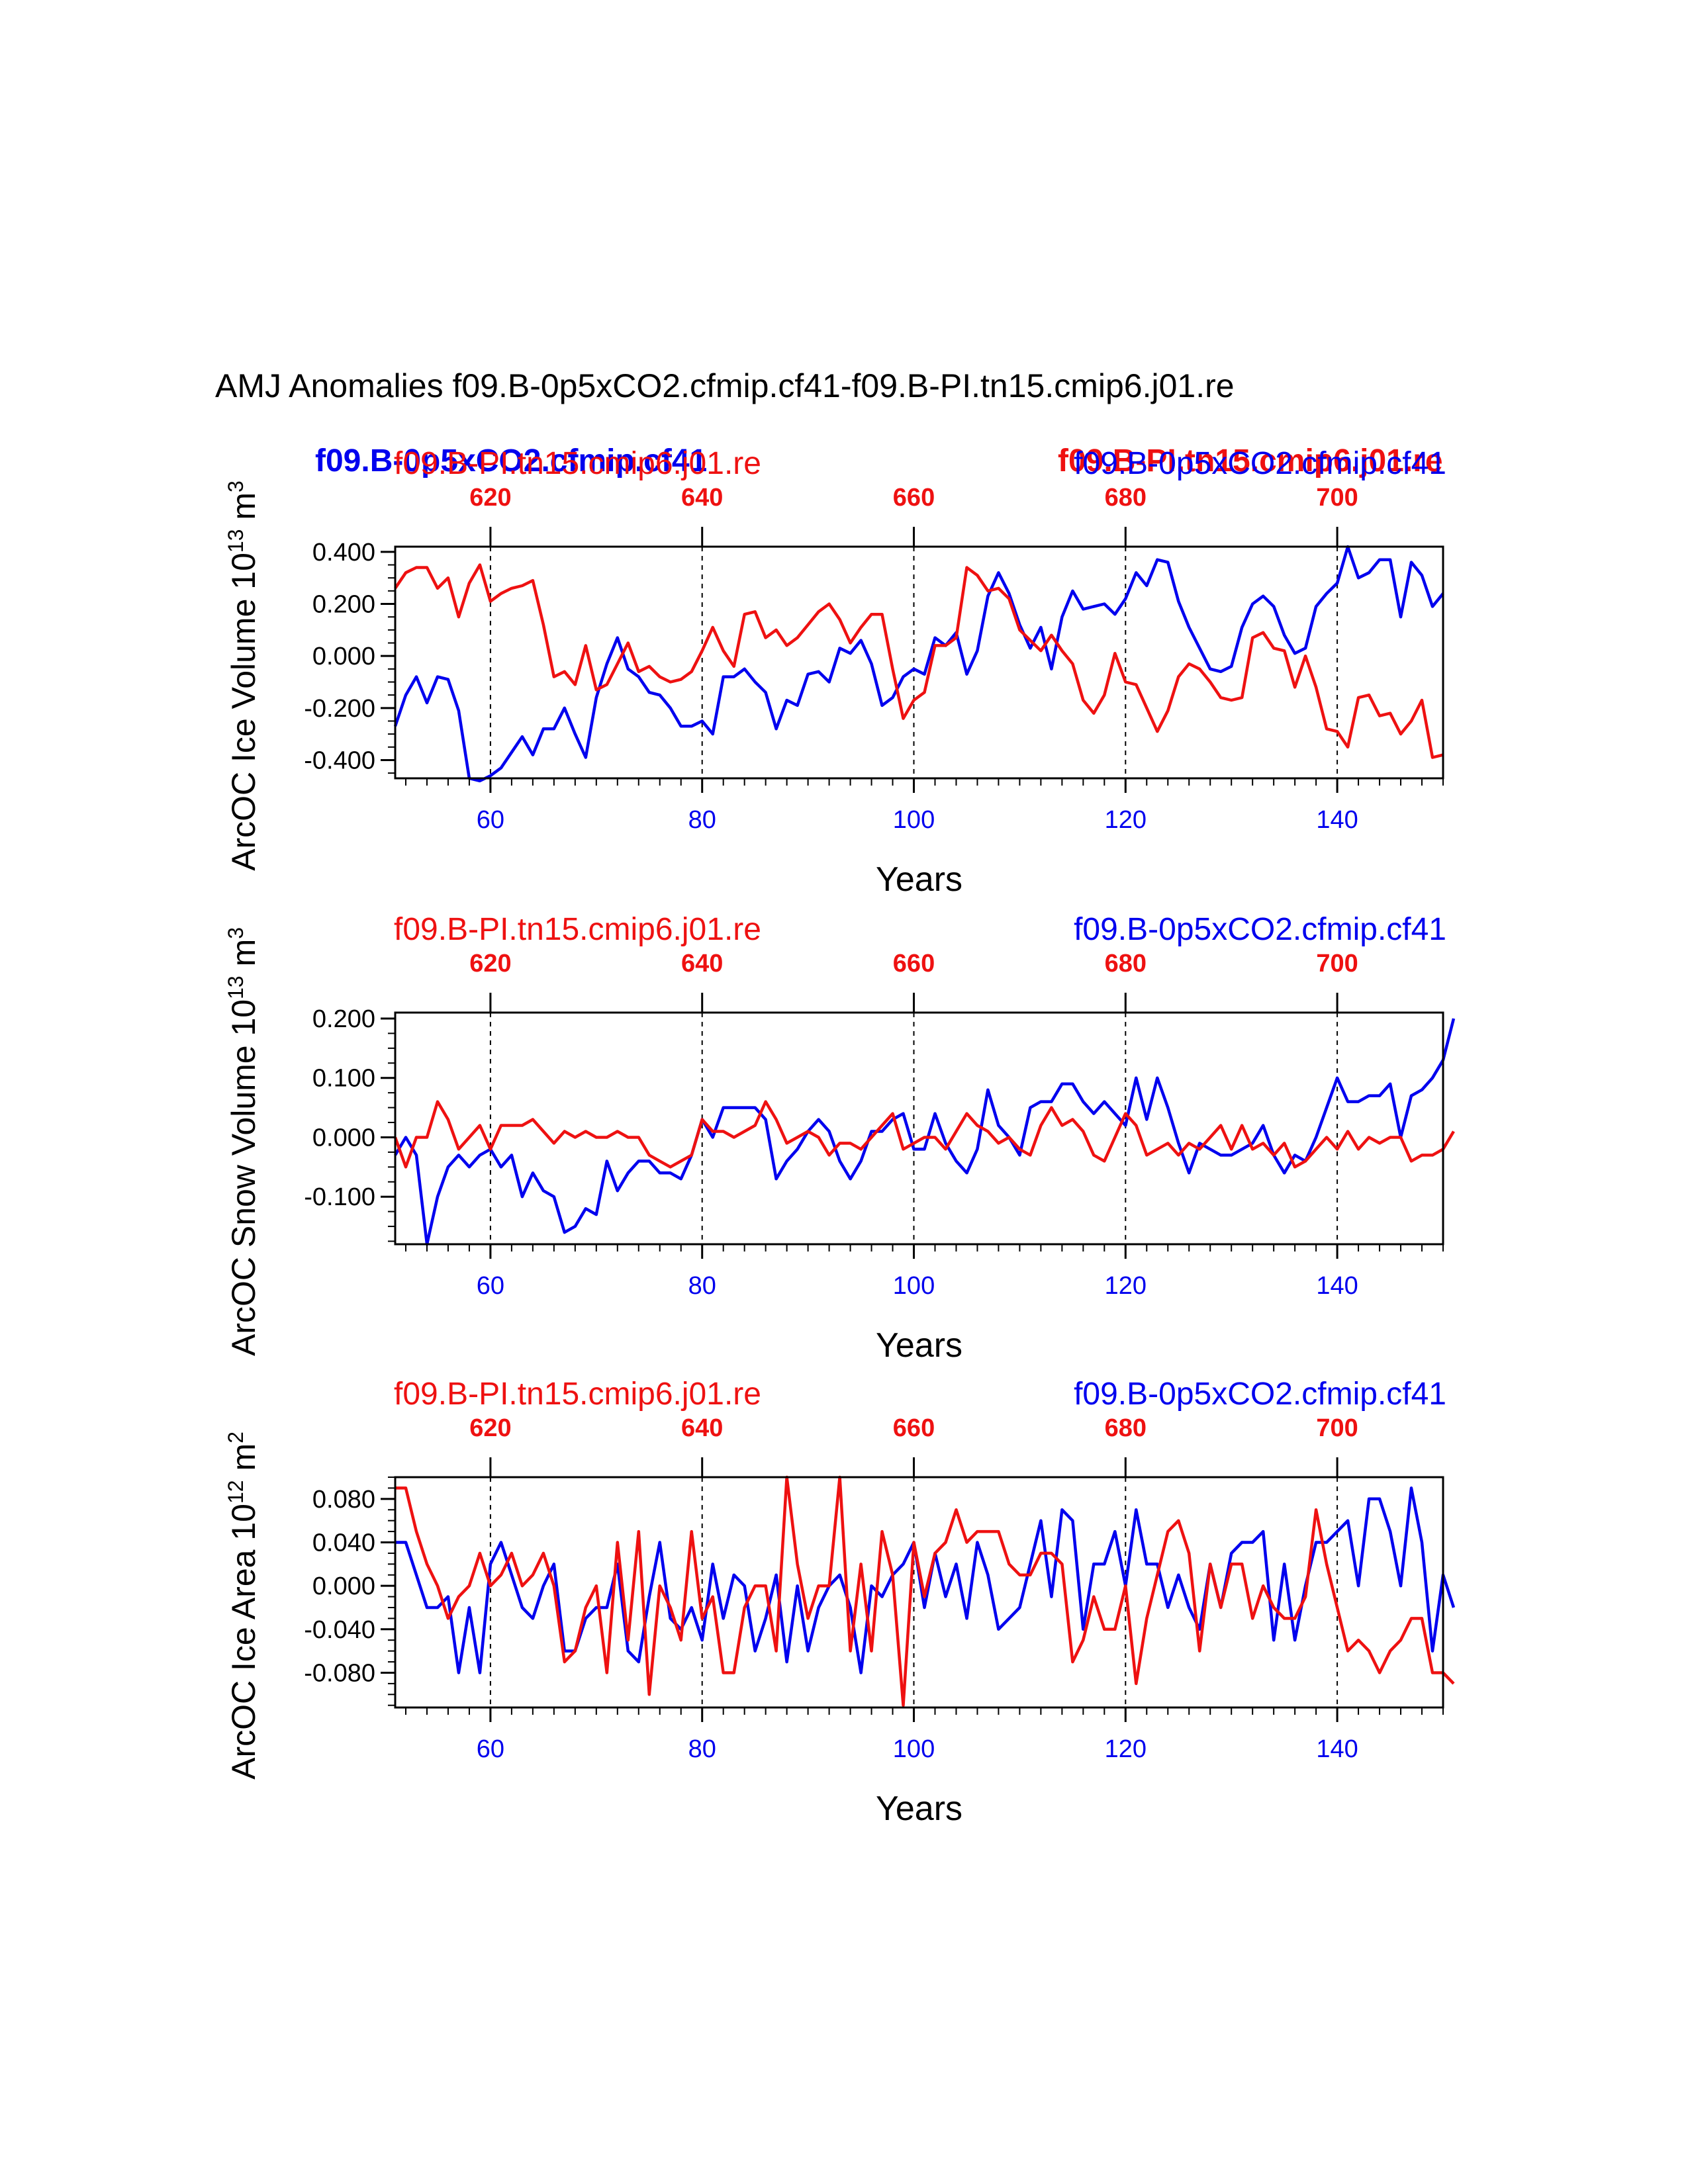  What do you see at coordinates (243, 675) in the screenshot?
I see `y-axis-title: ArcOC Ice Volume 1013 m3` at bounding box center [243, 675].